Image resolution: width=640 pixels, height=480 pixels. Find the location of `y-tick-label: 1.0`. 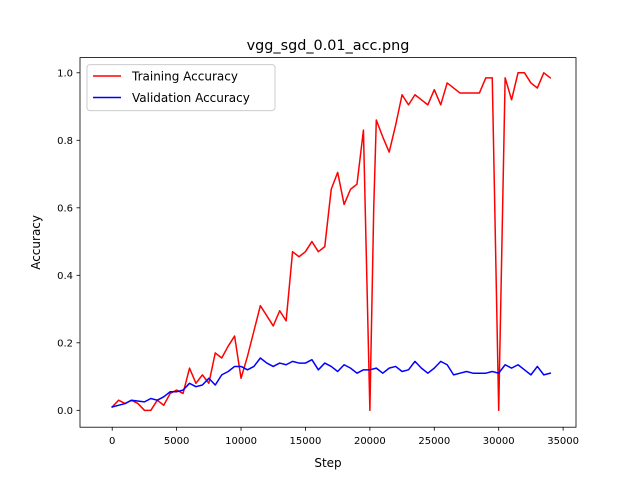

y-tick-label: 1.0 is located at coordinates (65, 73).